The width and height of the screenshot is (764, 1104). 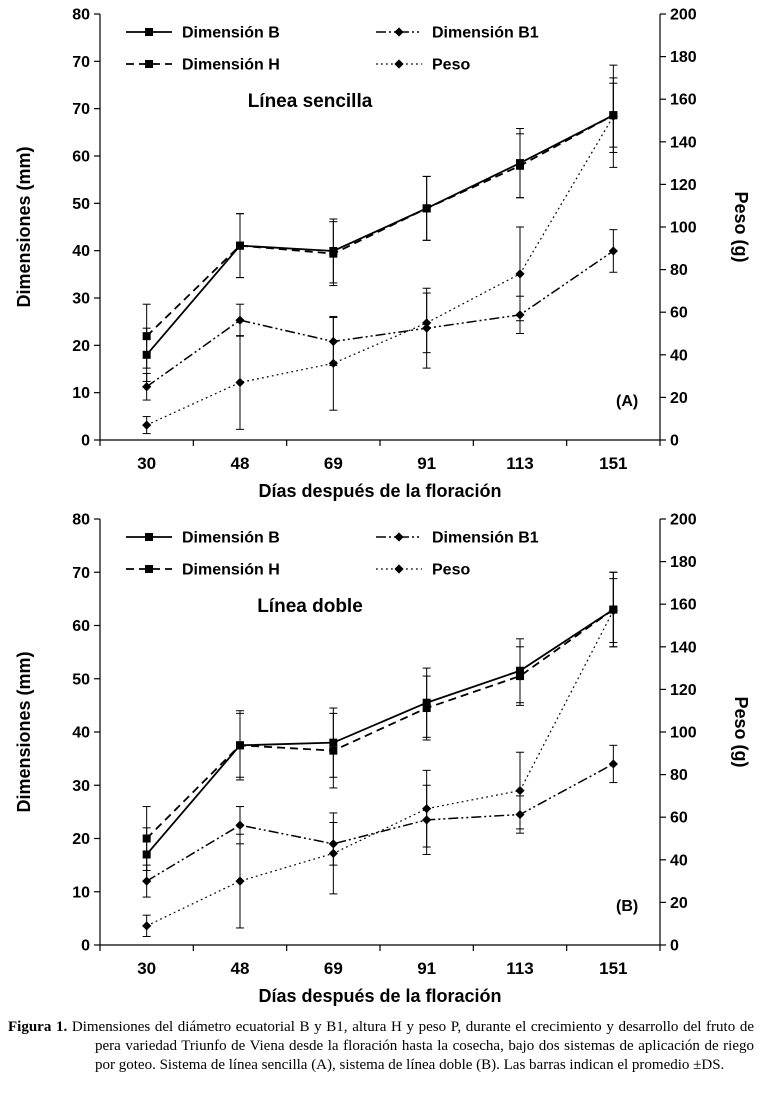 I want to click on chart-title: Línea sencilla, so click(x=310, y=101).